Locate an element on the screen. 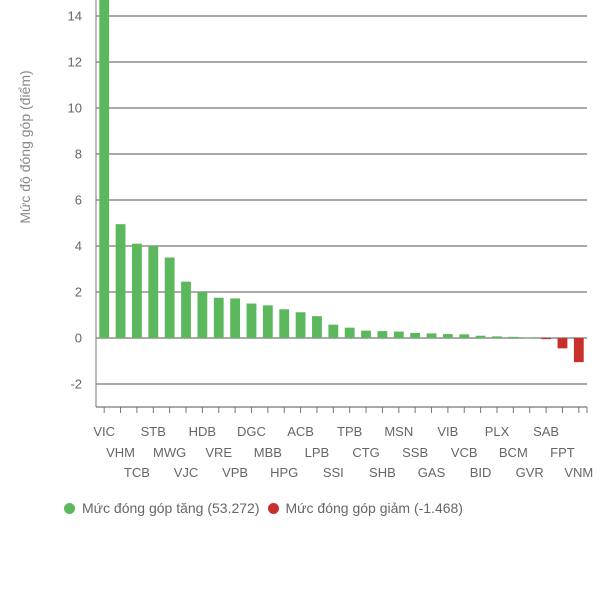 Image resolution: width=600 pixels, height=600 pixels. bar-ssb is located at coordinates (415, 335).